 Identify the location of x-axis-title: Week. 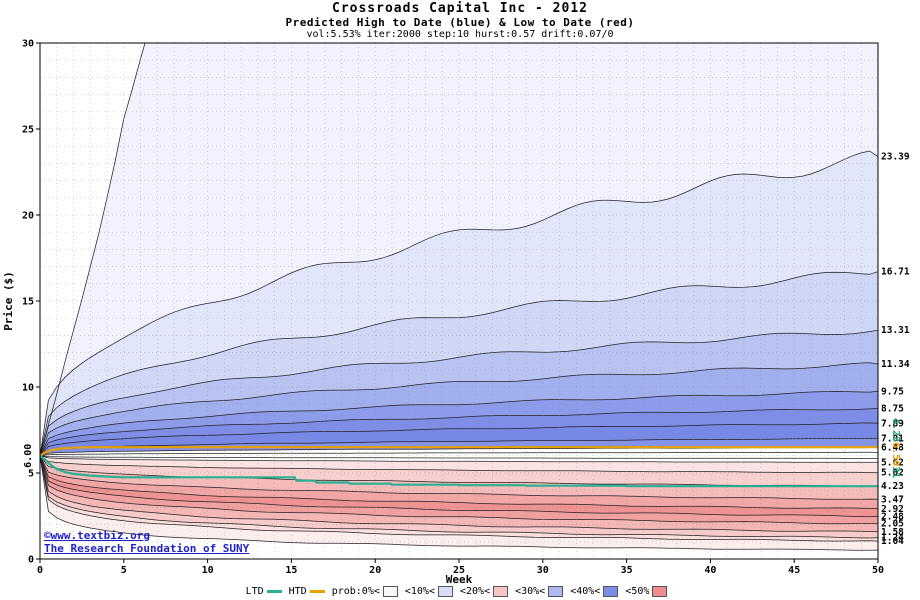
(459, 579).